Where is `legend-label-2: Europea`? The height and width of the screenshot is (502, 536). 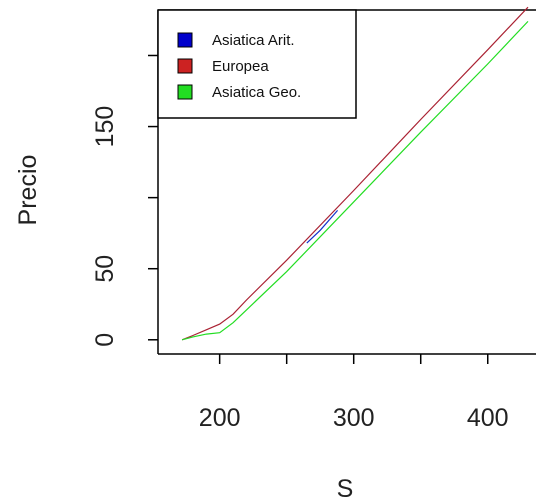 legend-label-2: Europea is located at coordinates (240, 66).